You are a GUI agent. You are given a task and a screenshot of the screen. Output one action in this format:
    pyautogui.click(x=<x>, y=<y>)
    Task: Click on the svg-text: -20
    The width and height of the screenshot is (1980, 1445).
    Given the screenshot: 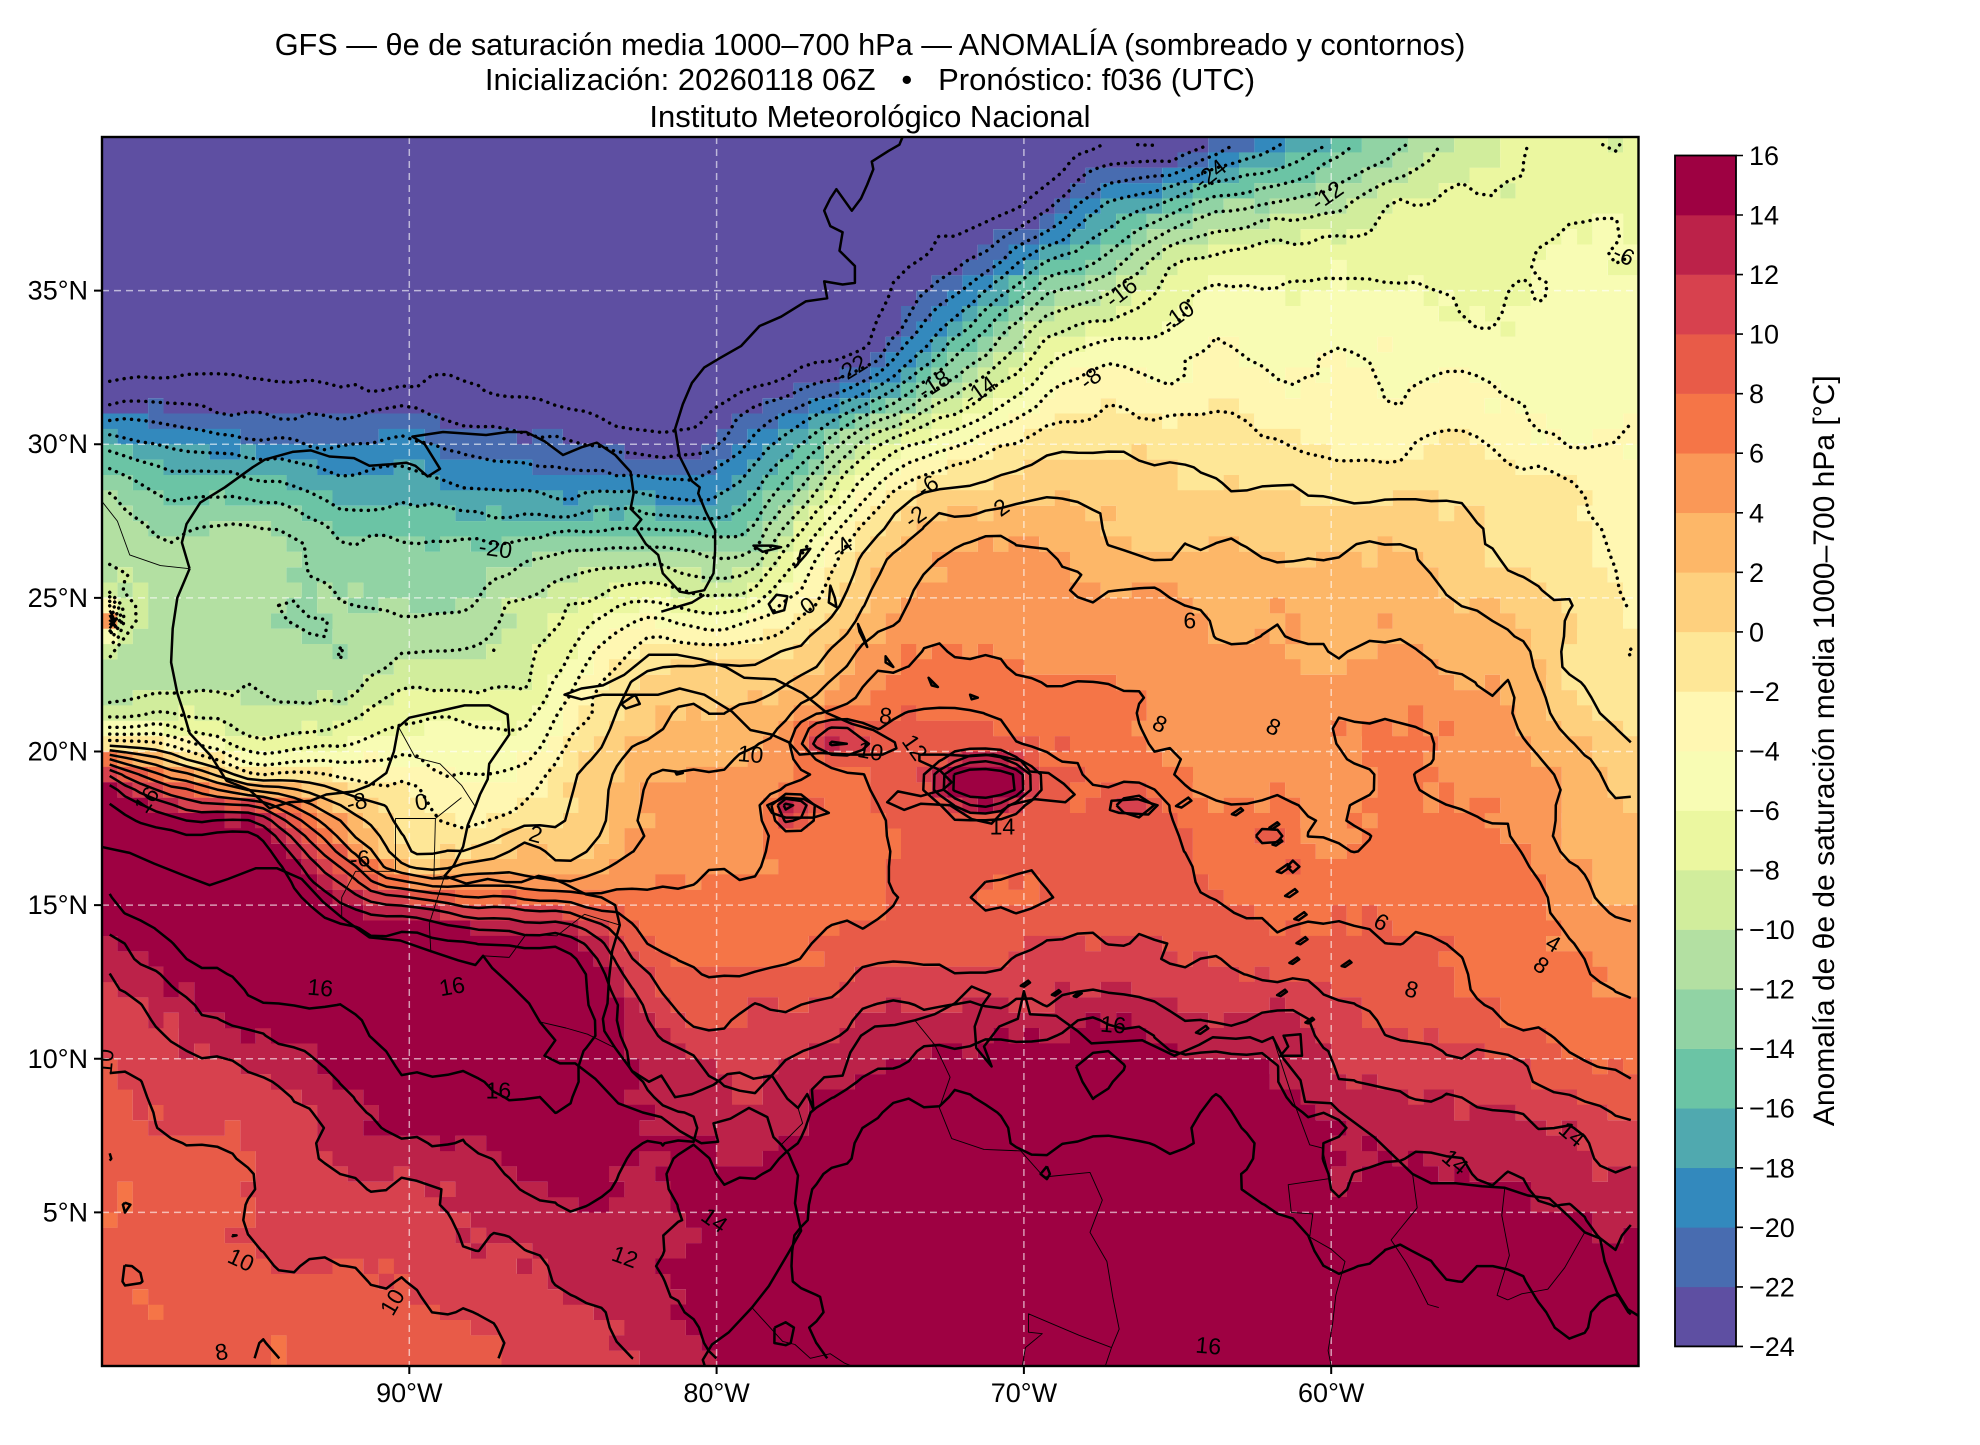 What is the action you would take?
    pyautogui.click(x=495, y=548)
    